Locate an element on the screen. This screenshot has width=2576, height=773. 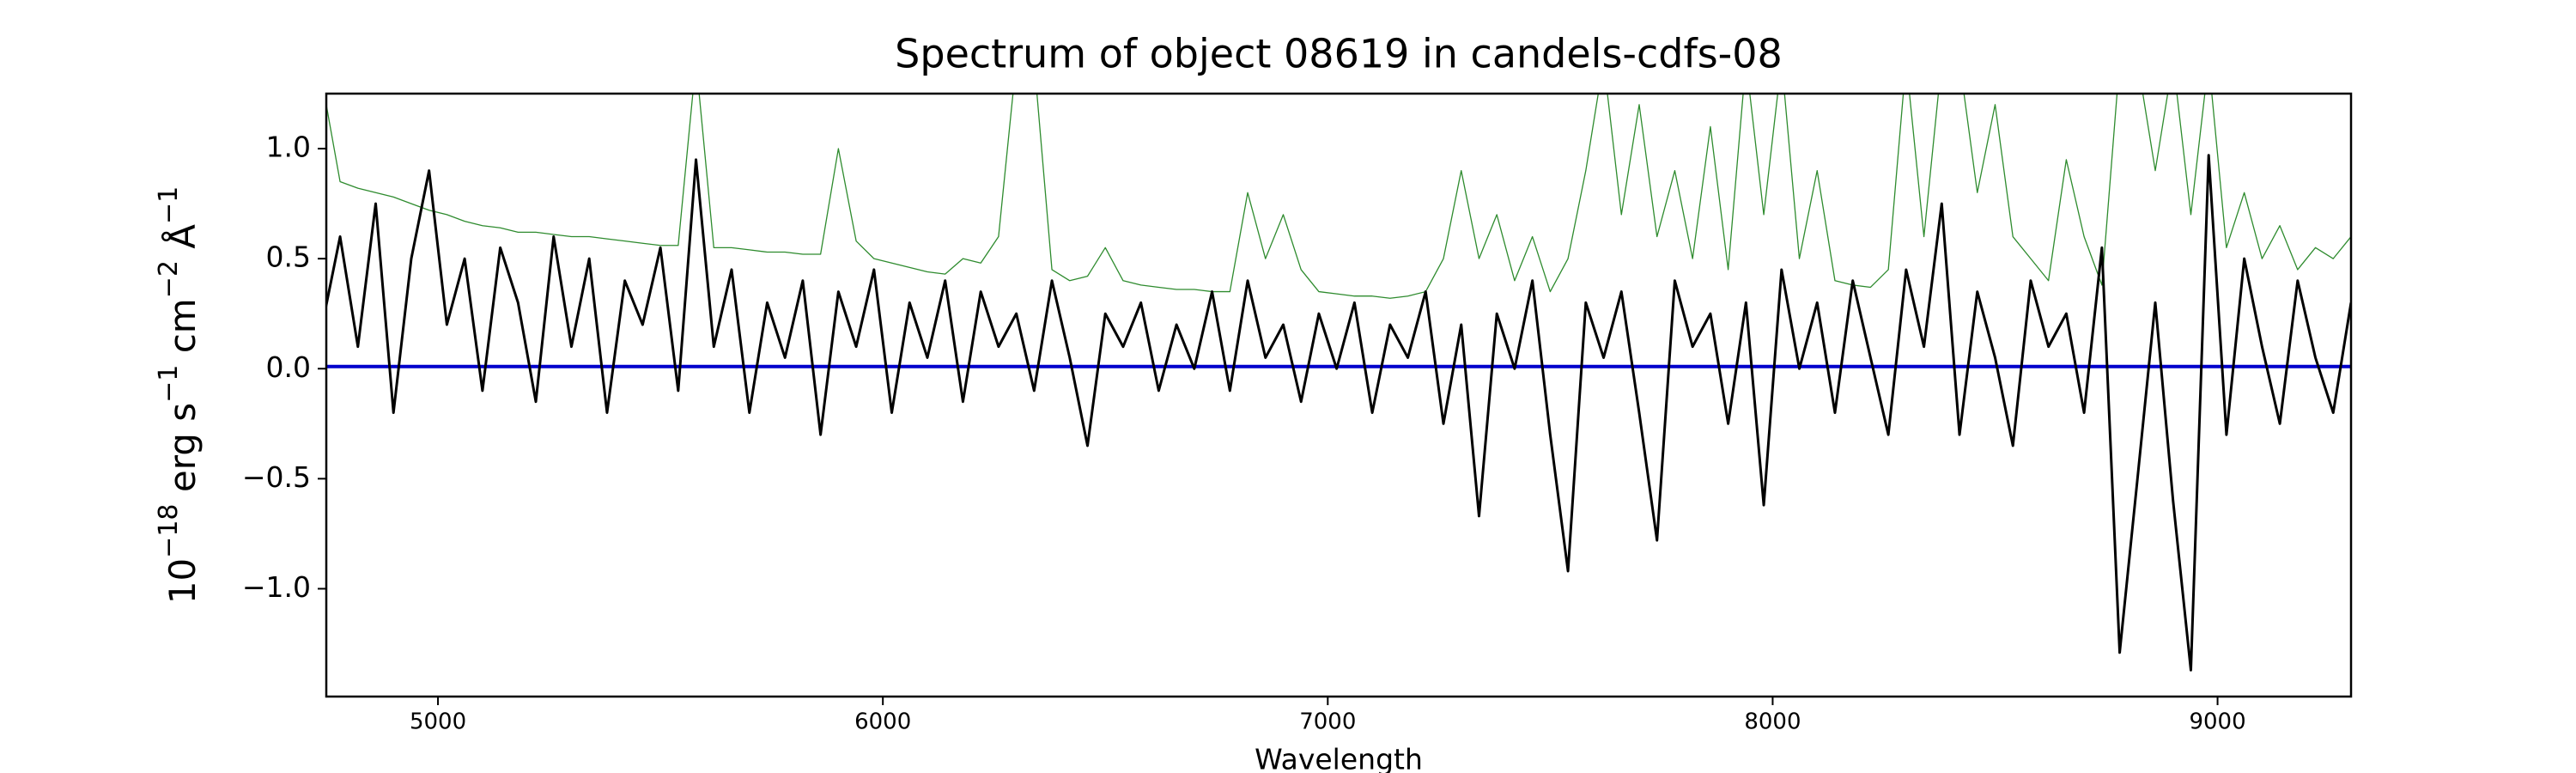
x-tick-label: 7000 is located at coordinates (1327, 722).